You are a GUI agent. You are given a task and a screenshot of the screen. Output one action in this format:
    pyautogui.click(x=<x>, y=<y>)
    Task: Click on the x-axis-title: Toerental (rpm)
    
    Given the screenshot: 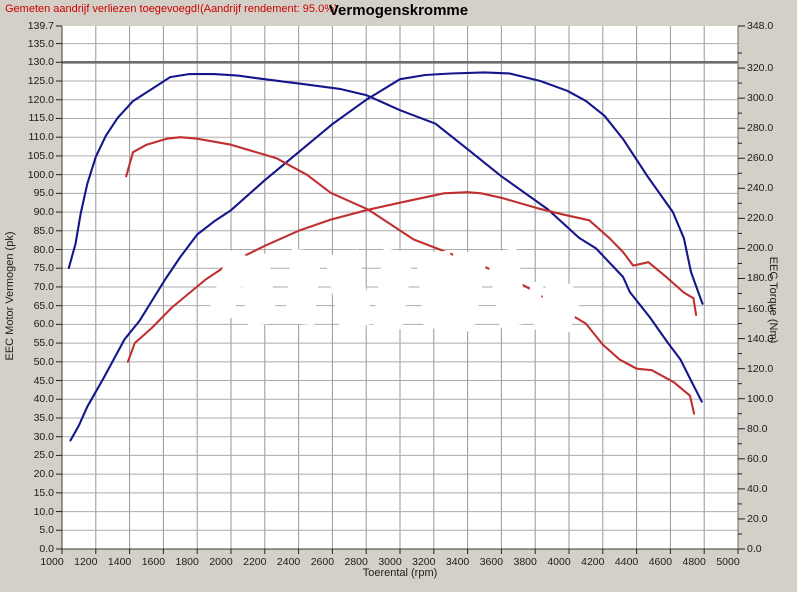 What is the action you would take?
    pyautogui.click(x=400, y=573)
    